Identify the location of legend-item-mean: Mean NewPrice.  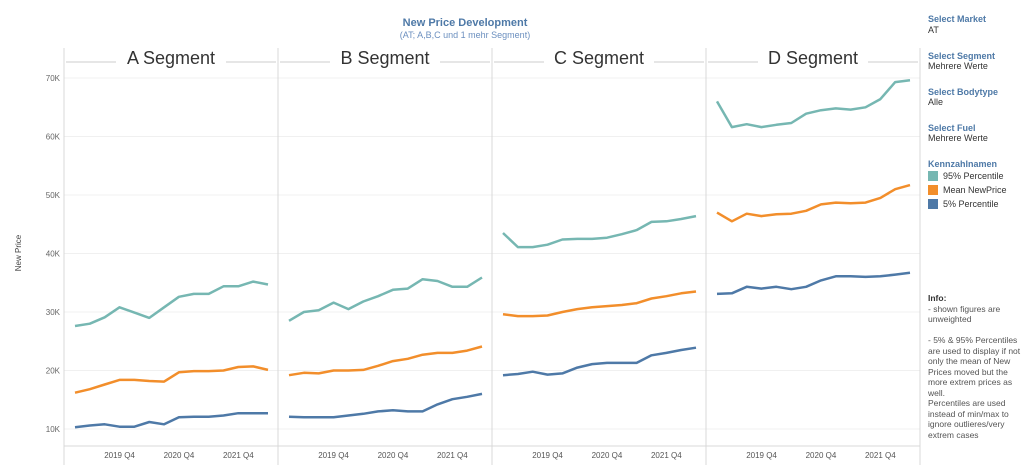
(967, 190).